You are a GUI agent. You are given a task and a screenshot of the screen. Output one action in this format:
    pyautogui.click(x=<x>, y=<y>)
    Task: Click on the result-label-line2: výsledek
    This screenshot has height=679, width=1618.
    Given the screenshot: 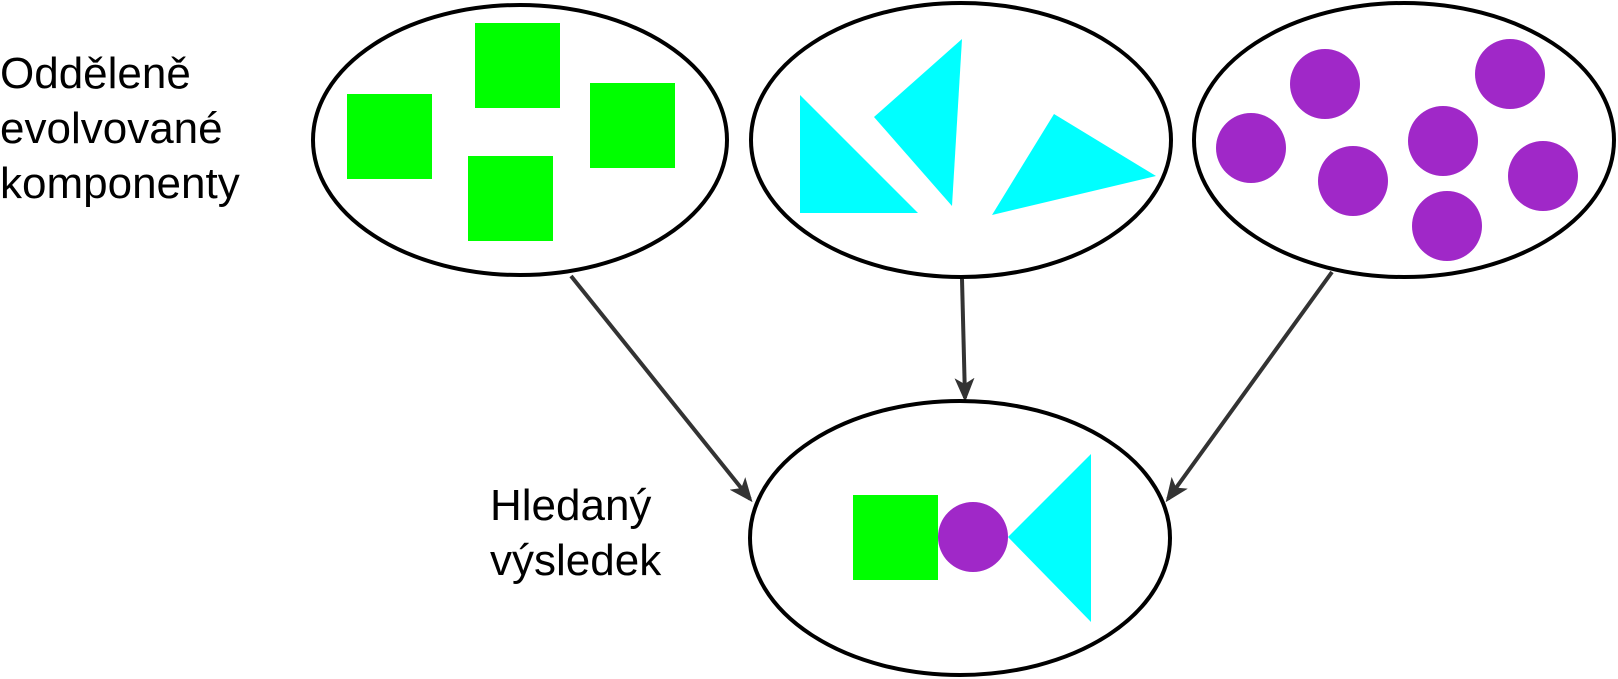 What is the action you would take?
    pyautogui.click(x=576, y=560)
    